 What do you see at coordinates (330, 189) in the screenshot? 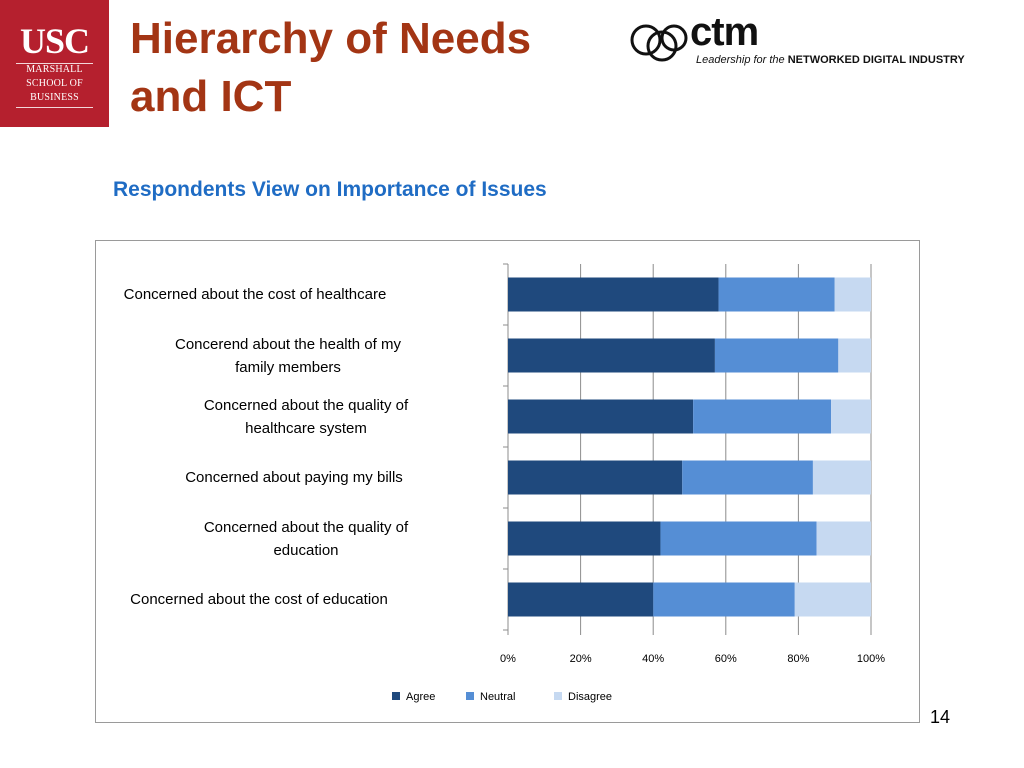
I see `chart-subtitle: Respondents View on Importance of Issues` at bounding box center [330, 189].